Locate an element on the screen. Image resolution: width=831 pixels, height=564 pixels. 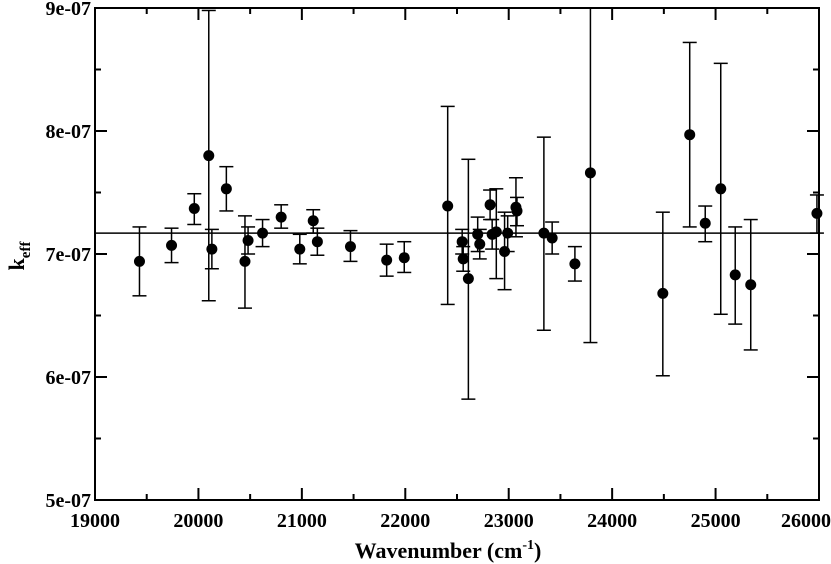
y-axis-title-main: k is located at coordinates (16, 263).